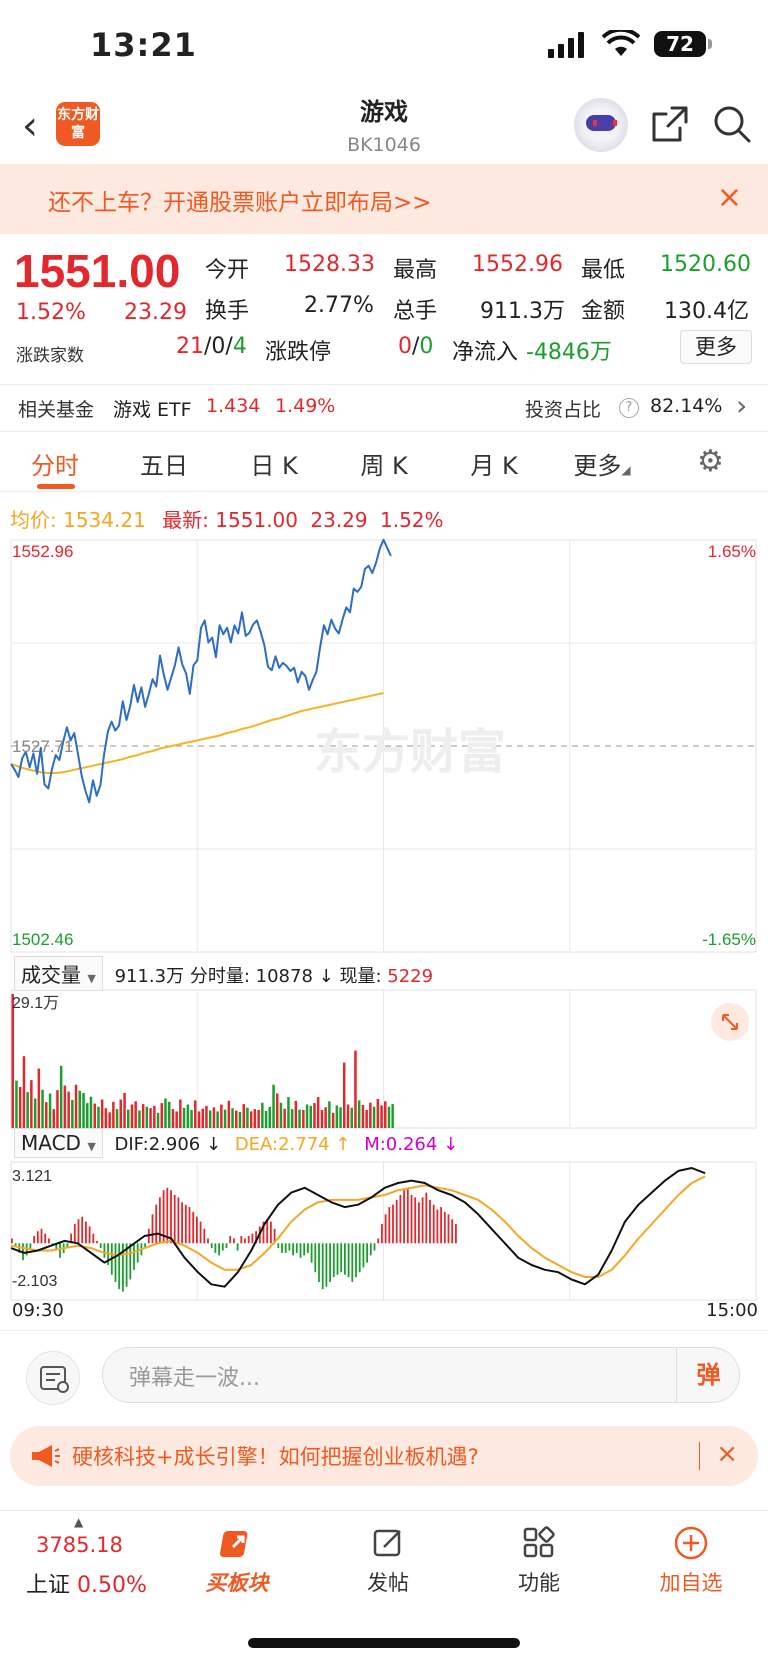  I want to click on volume-bars, so click(202, 1061).